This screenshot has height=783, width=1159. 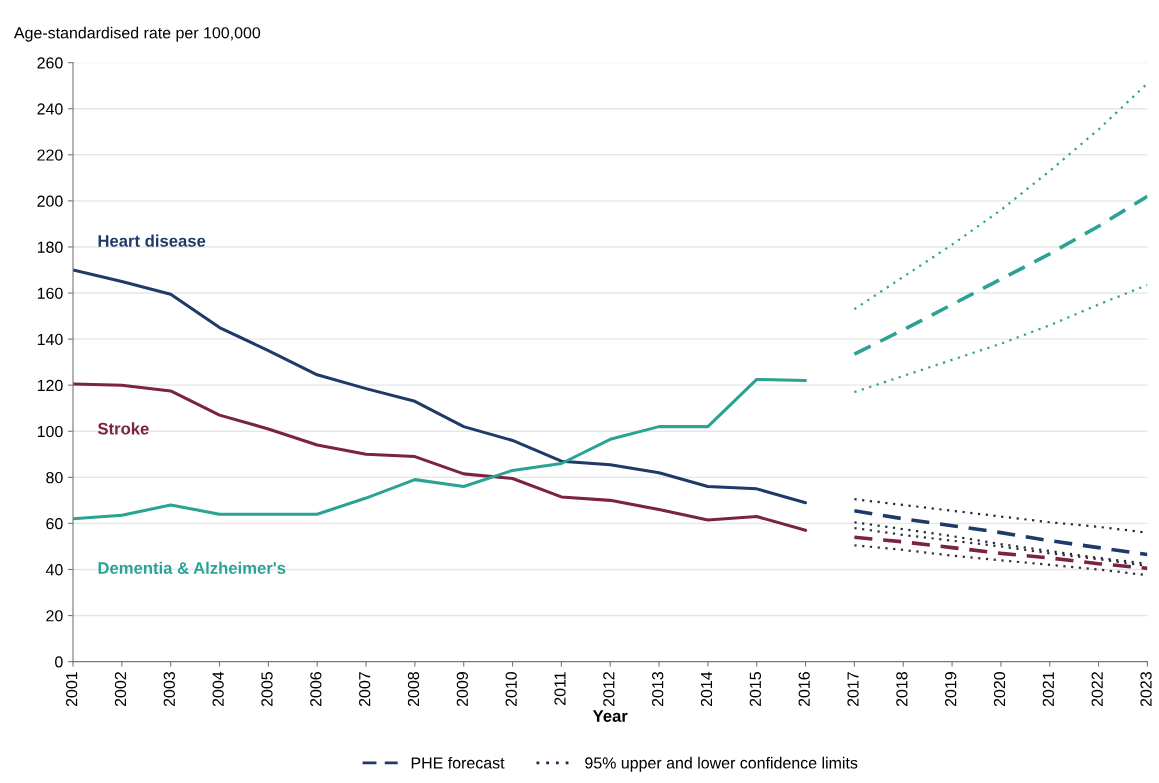 What do you see at coordinates (50, 247) in the screenshot?
I see `y-tick-label: 180` at bounding box center [50, 247].